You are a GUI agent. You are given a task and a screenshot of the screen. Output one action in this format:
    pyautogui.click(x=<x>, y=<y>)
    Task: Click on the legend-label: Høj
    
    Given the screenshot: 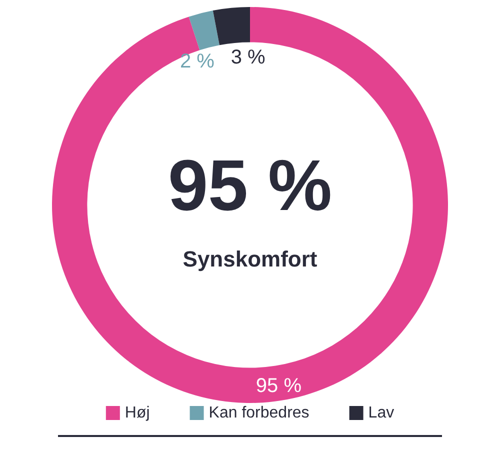 What is the action you would take?
    pyautogui.click(x=137, y=413)
    